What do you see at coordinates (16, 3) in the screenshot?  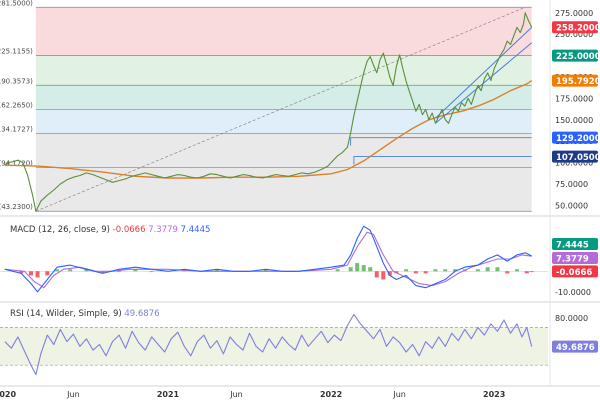 I see `fib-label-0: 0(281.5000)` at bounding box center [16, 3].